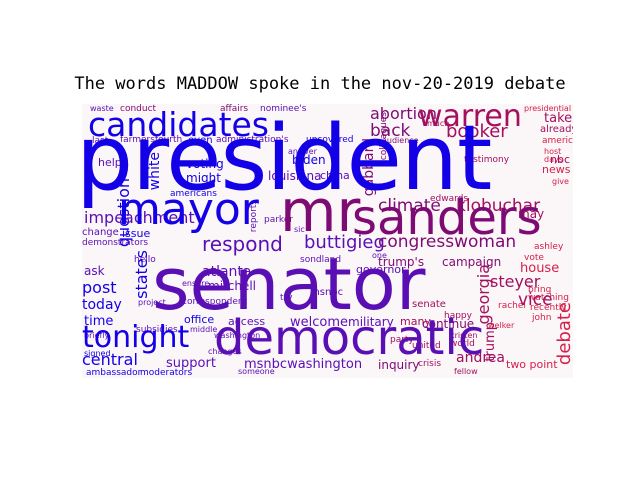 Image resolution: width=640 pixels, height=480 pixels. What do you see at coordinates (512, 306) in the screenshot?
I see `cloud-word: rachel` at bounding box center [512, 306].